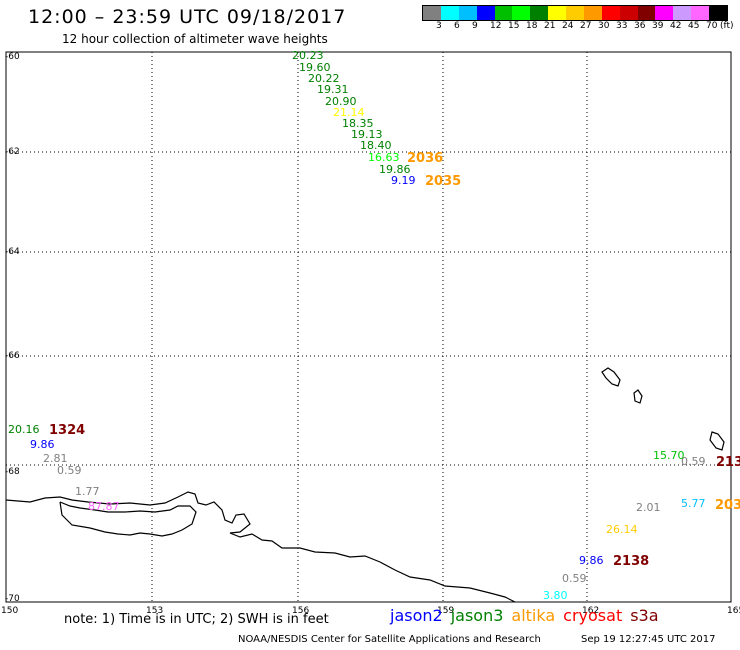 This screenshot has height=650, width=740. I want to click on lat-label: -66, so click(12, 356).